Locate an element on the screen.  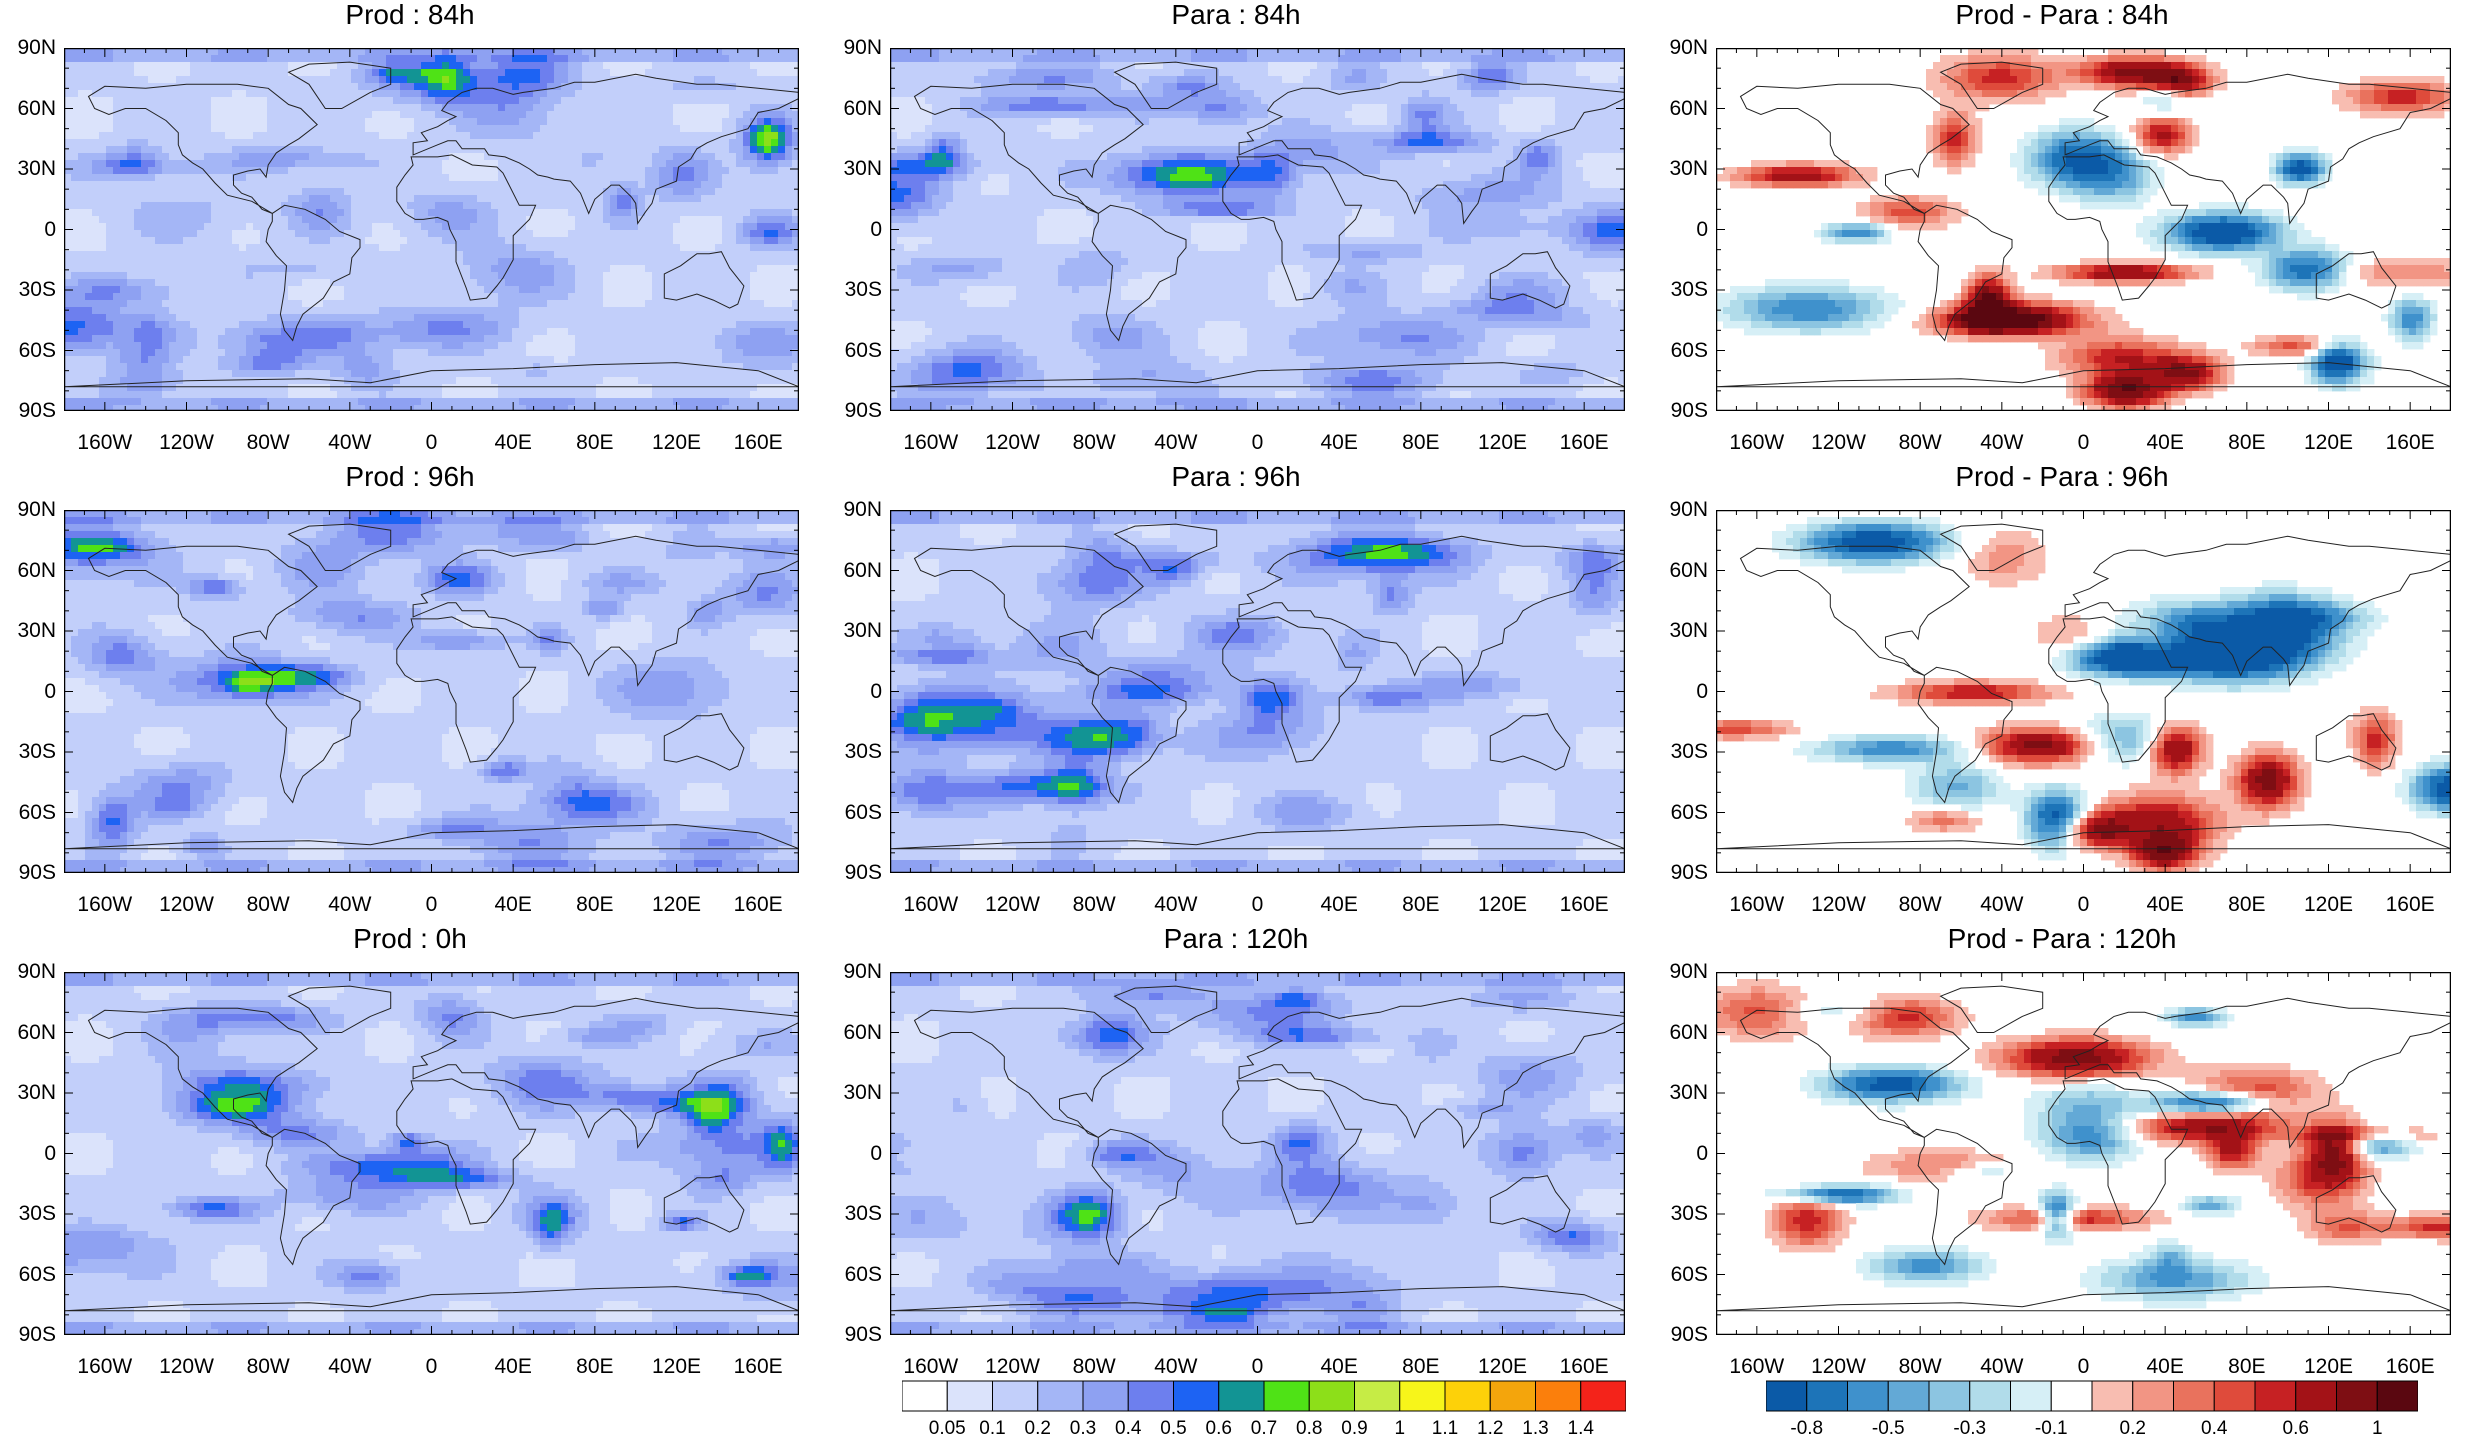
panel-title: Prod : 84h is located at coordinates (410, 15).